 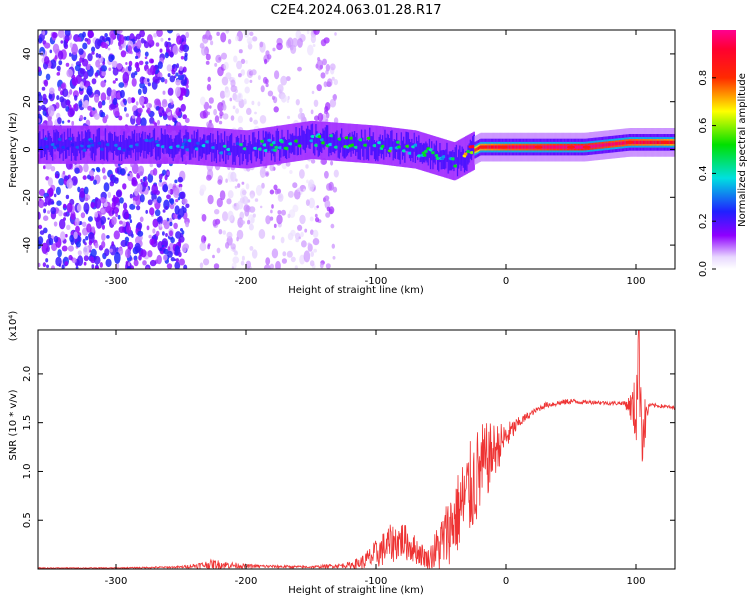 What do you see at coordinates (27, 101) in the screenshot?
I see `spectrogram-y-tick-label: 20` at bounding box center [27, 101].